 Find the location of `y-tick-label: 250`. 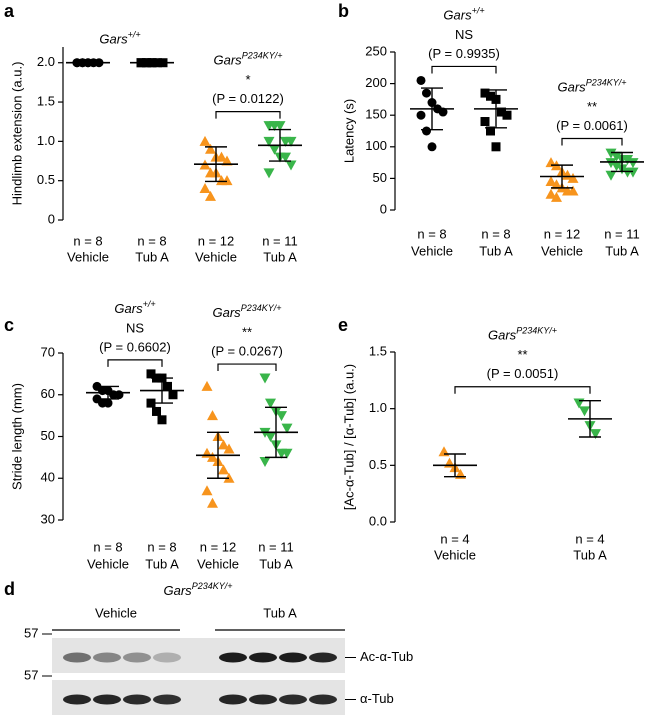

y-tick-label: 250 is located at coordinates (376, 50).